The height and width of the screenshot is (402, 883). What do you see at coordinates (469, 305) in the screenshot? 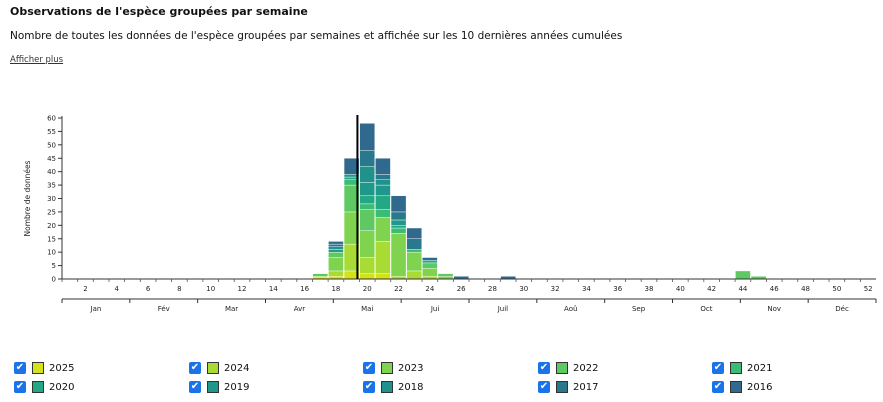
I see `x-axis-months: Jan Fév Mar Avr Mai Jui Juil Aoû Sep Oct Nov Déc` at bounding box center [469, 305].